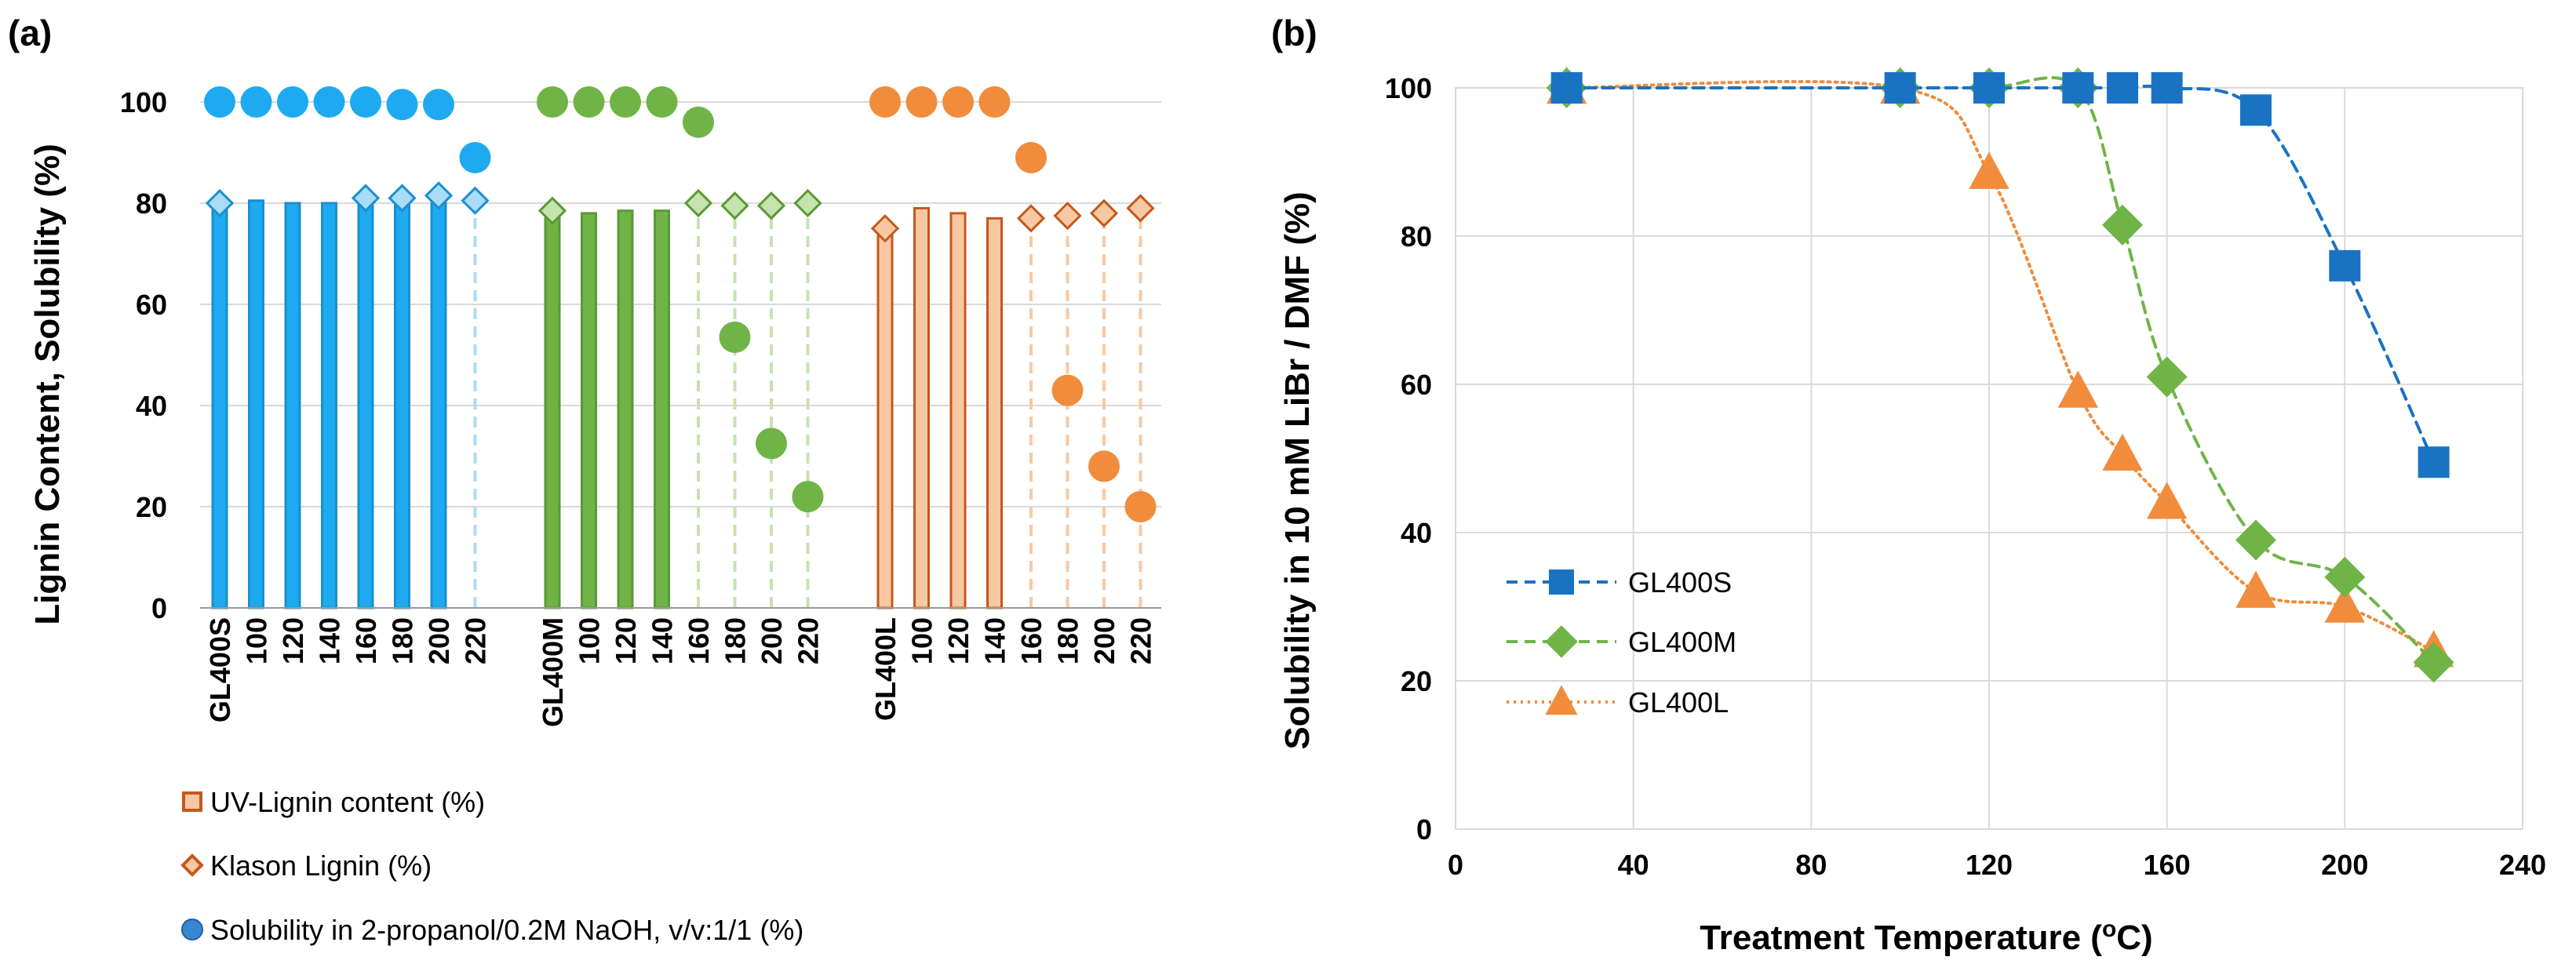  What do you see at coordinates (680, 347) in the screenshot?
I see `group-GL400M` at bounding box center [680, 347].